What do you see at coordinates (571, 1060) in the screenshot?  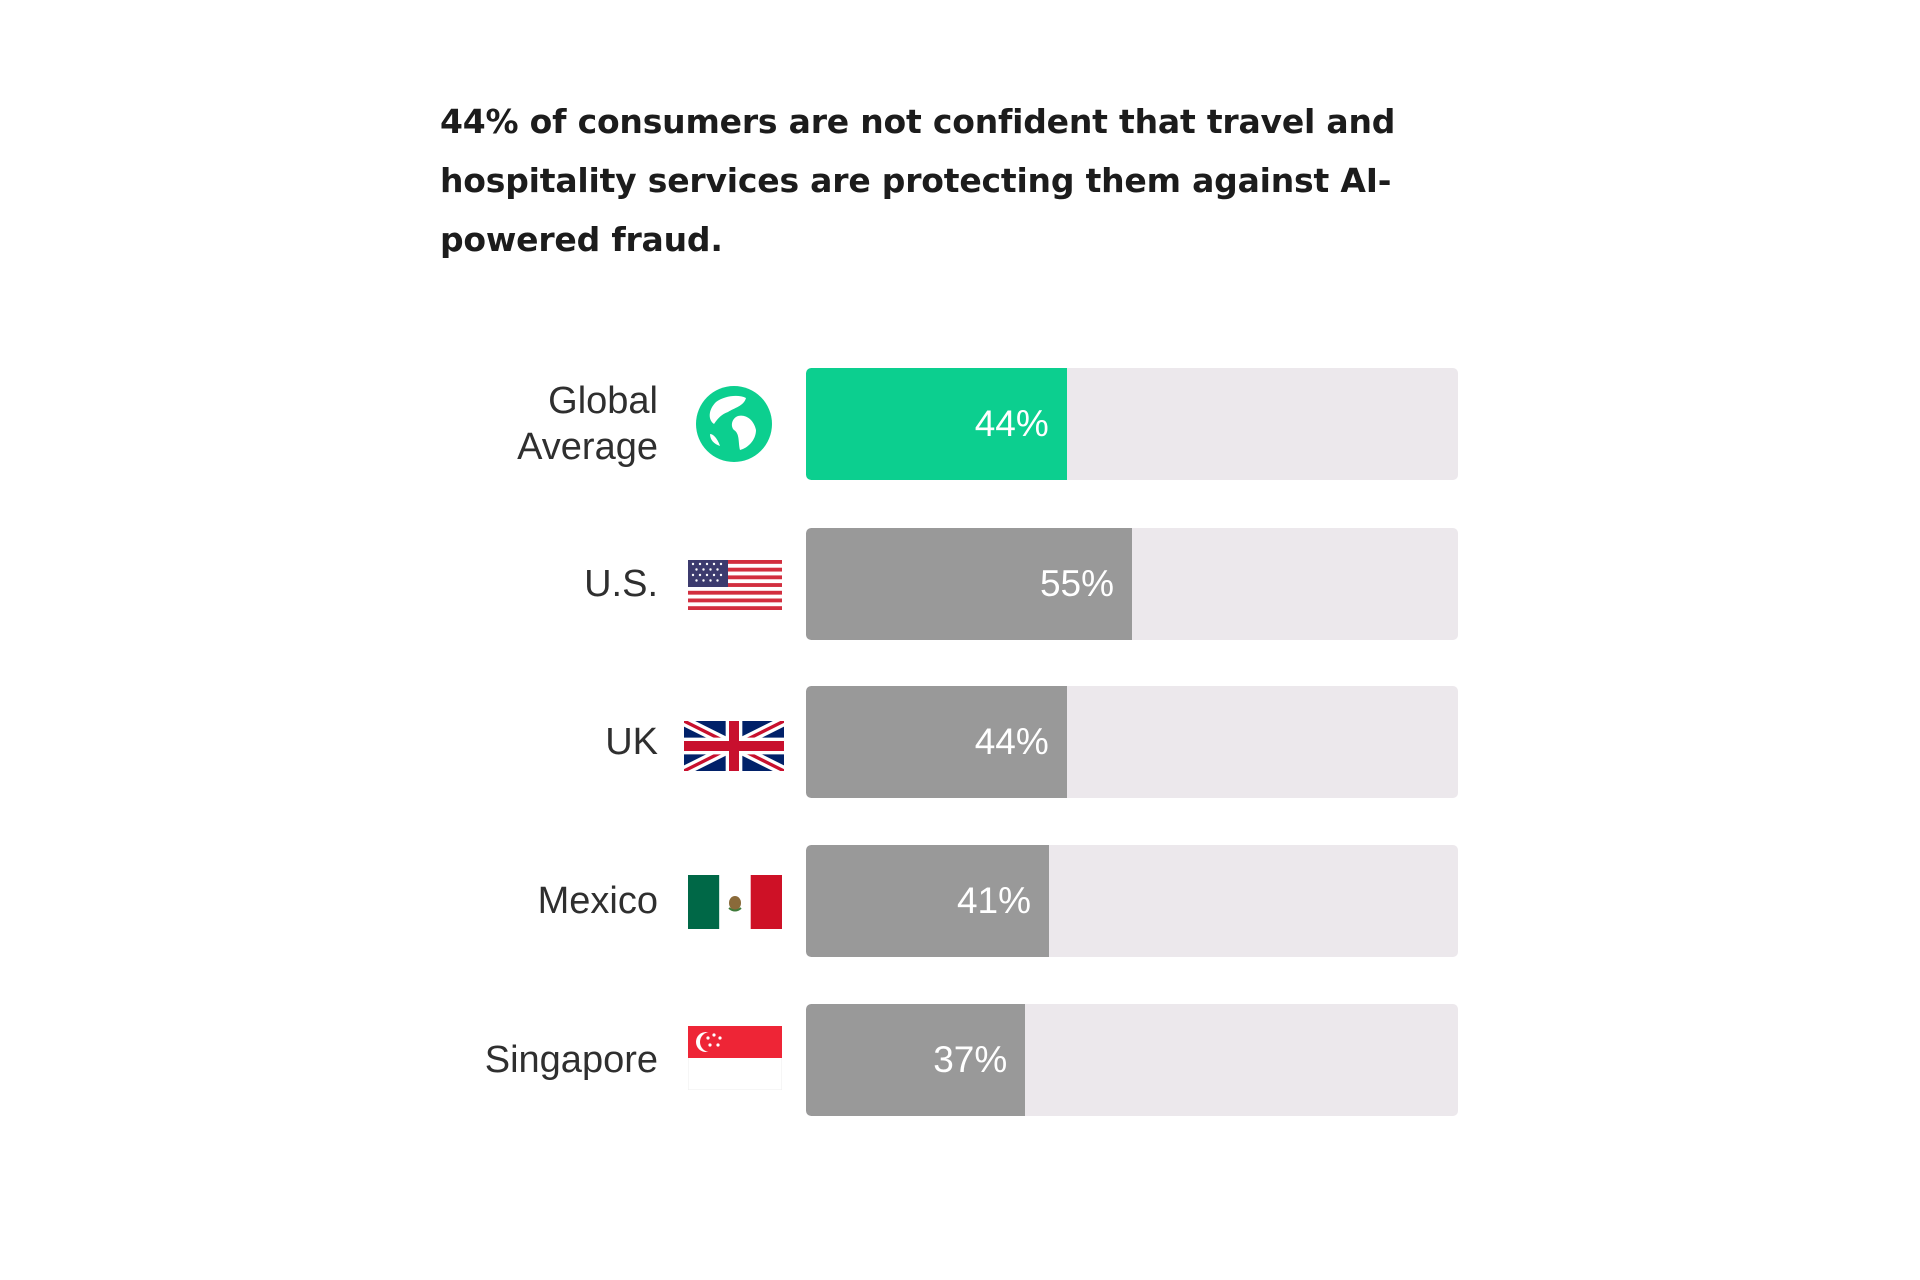 I see `category-label: Singapore` at bounding box center [571, 1060].